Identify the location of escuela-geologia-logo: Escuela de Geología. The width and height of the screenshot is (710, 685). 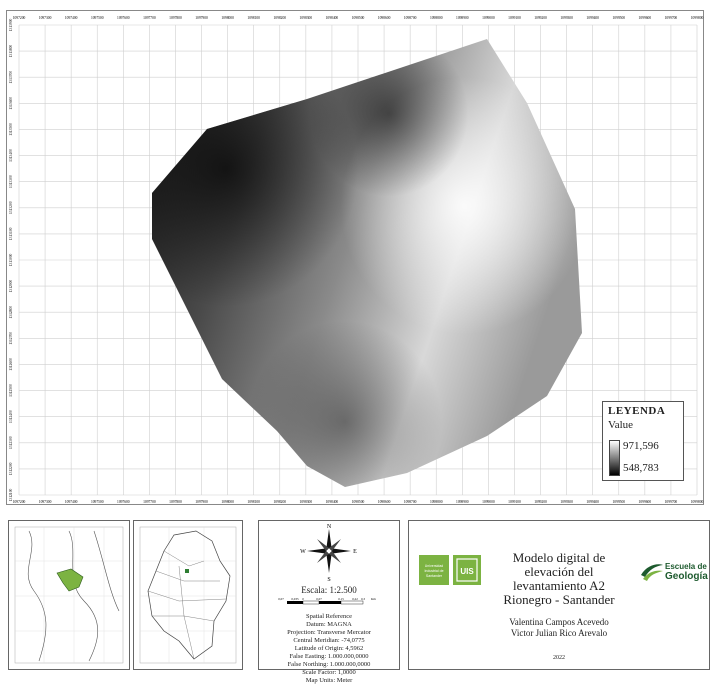
(674, 571).